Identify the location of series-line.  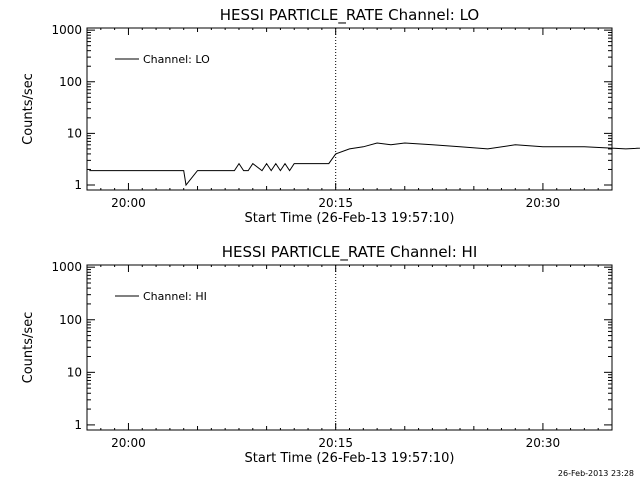
(364, 164).